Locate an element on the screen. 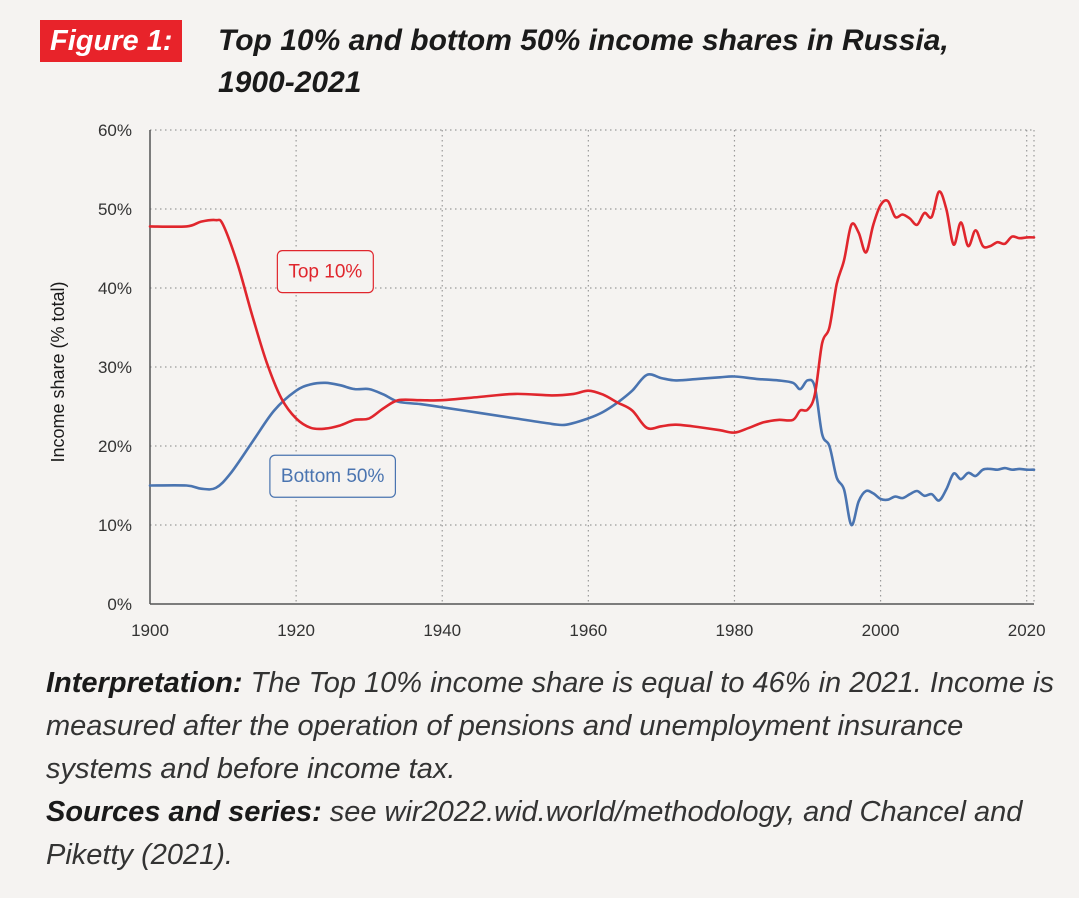 The height and width of the screenshot is (898, 1079). figure-badge: Figure 1: is located at coordinates (111, 41).